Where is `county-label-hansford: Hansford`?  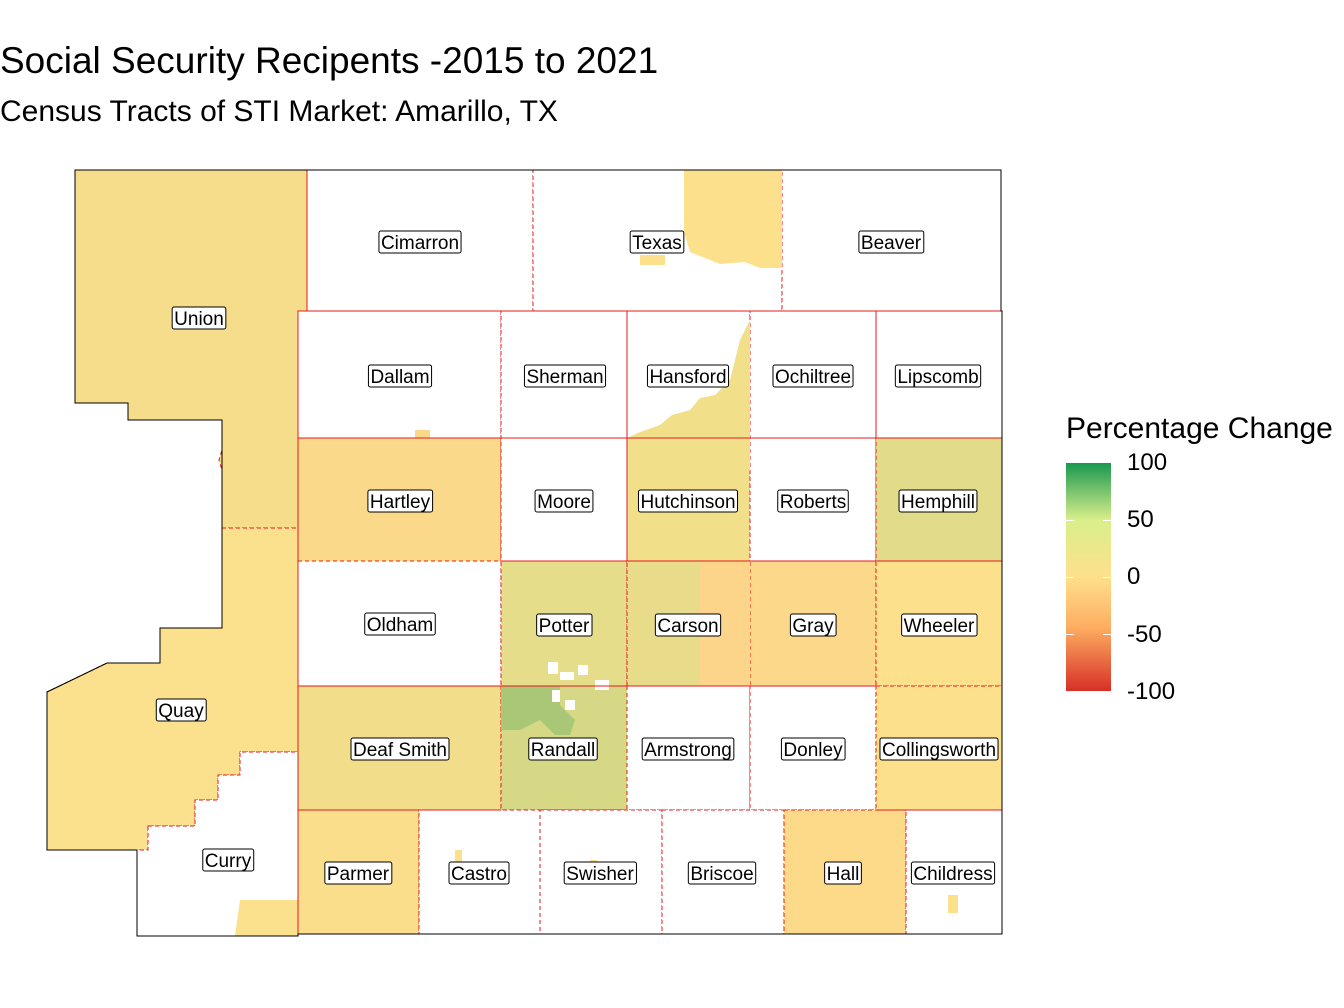 county-label-hansford: Hansford is located at coordinates (688, 376).